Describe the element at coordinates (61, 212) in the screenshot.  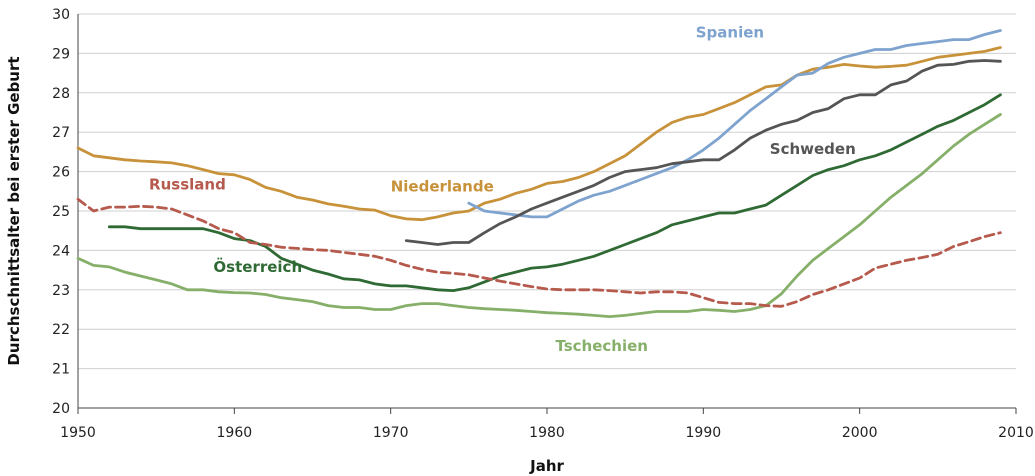
I see `y-tick-label: 25` at that location.